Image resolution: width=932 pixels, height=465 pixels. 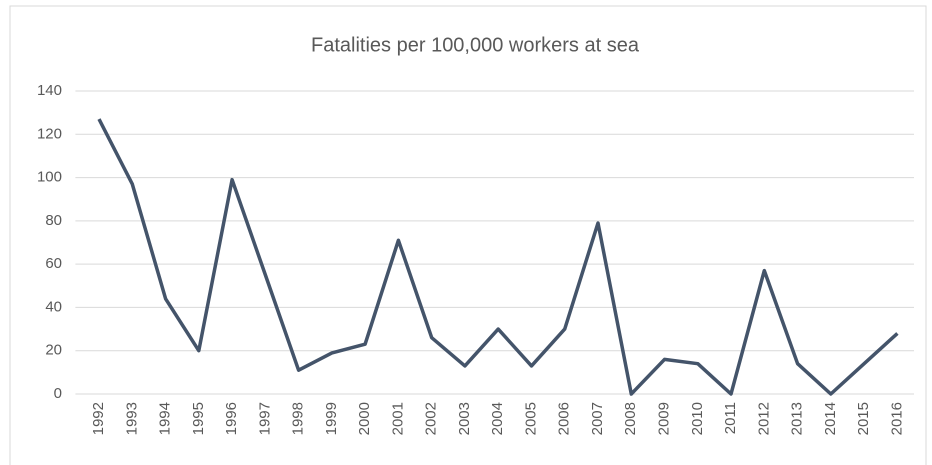 What do you see at coordinates (797, 418) in the screenshot?
I see `x-tick-label: 2013` at bounding box center [797, 418].